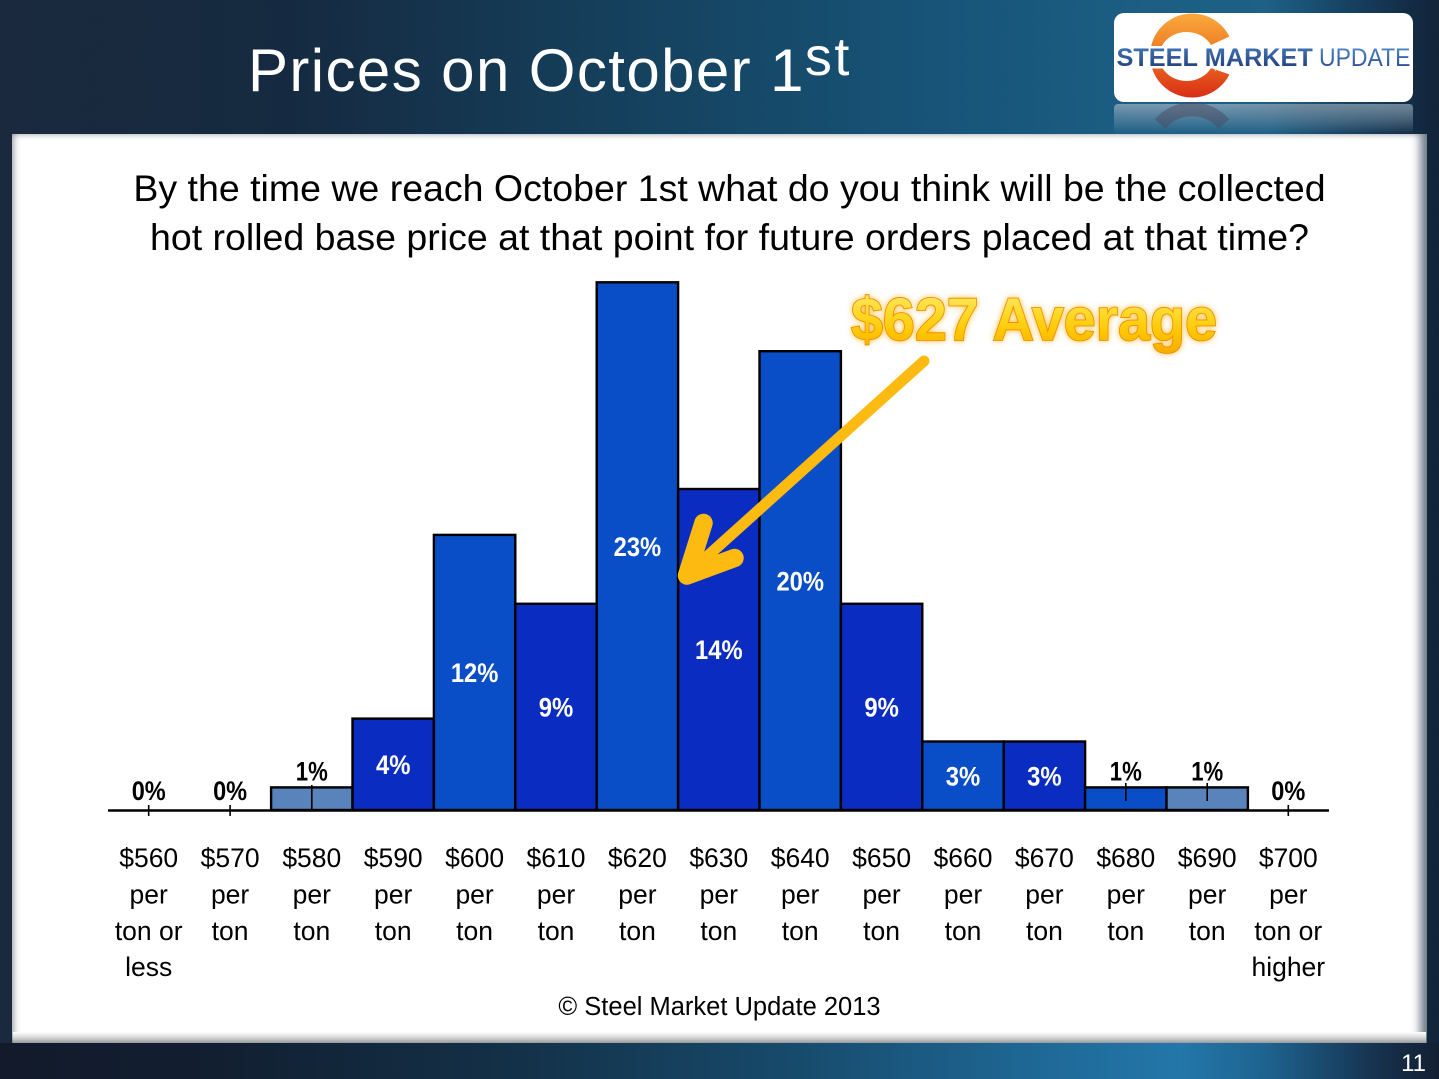 This screenshot has width=1439, height=1079. What do you see at coordinates (1158, 58) in the screenshot?
I see `svg-text: STEEL` at bounding box center [1158, 58].